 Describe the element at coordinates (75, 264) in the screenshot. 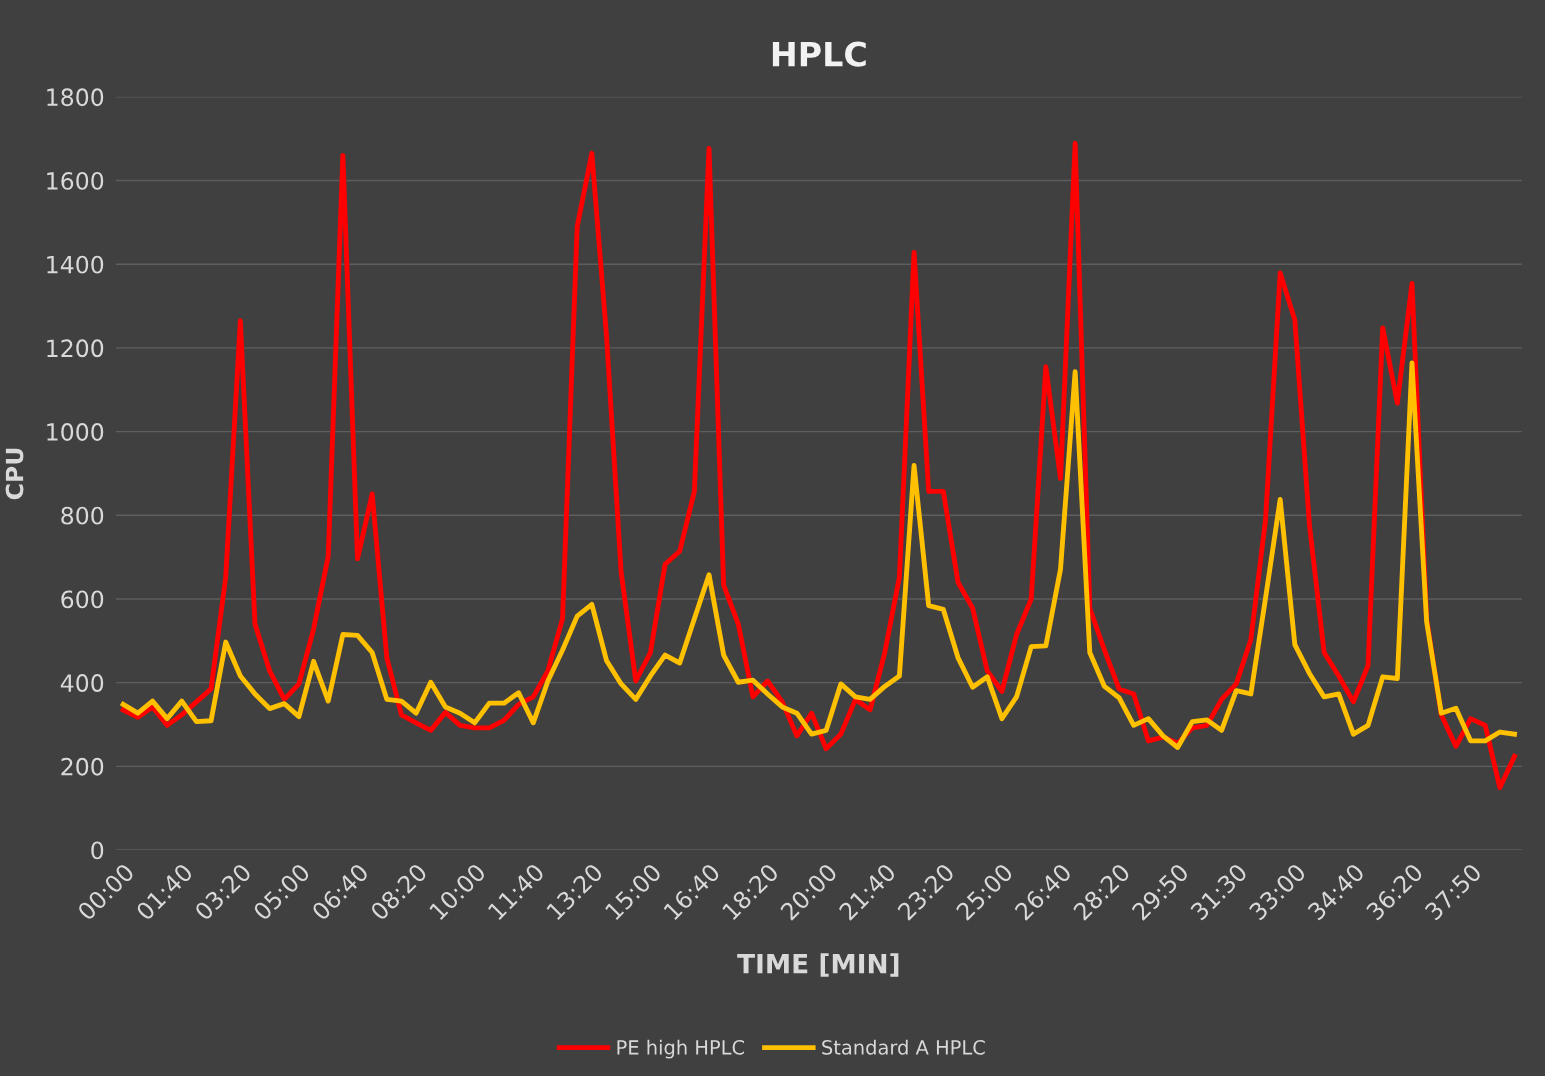

I see `y-tick-label: 1400` at that location.